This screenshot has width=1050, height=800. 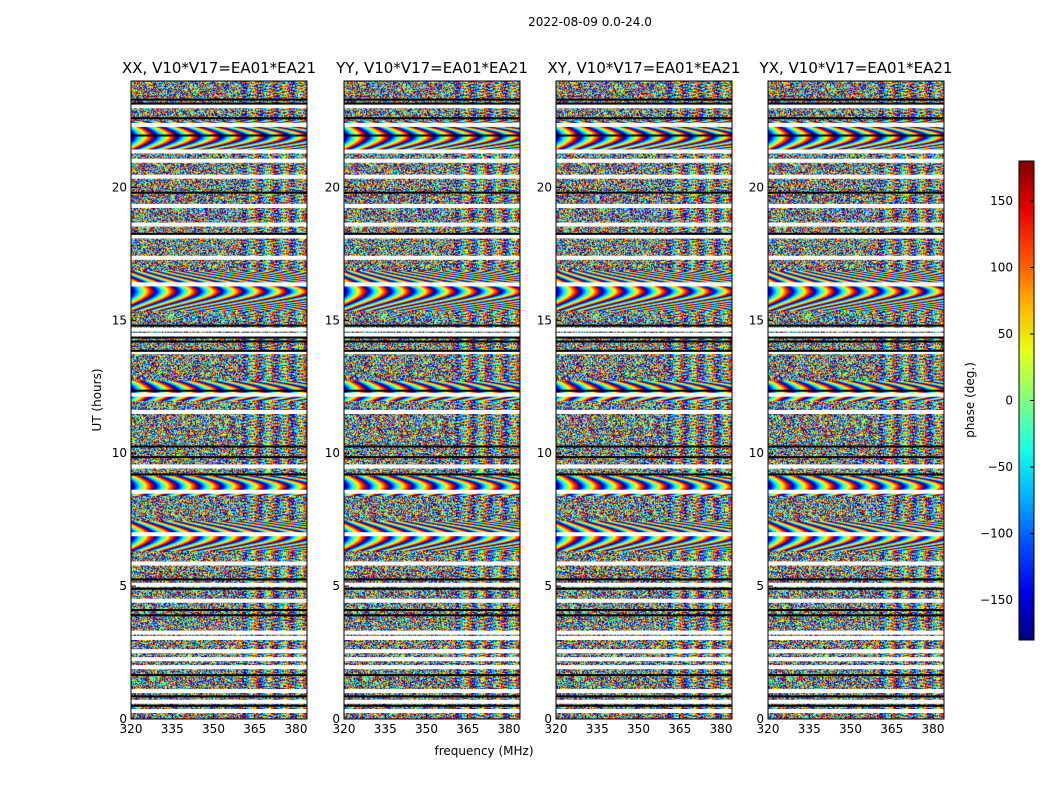 I want to click on plot-frame, so click(x=856, y=400).